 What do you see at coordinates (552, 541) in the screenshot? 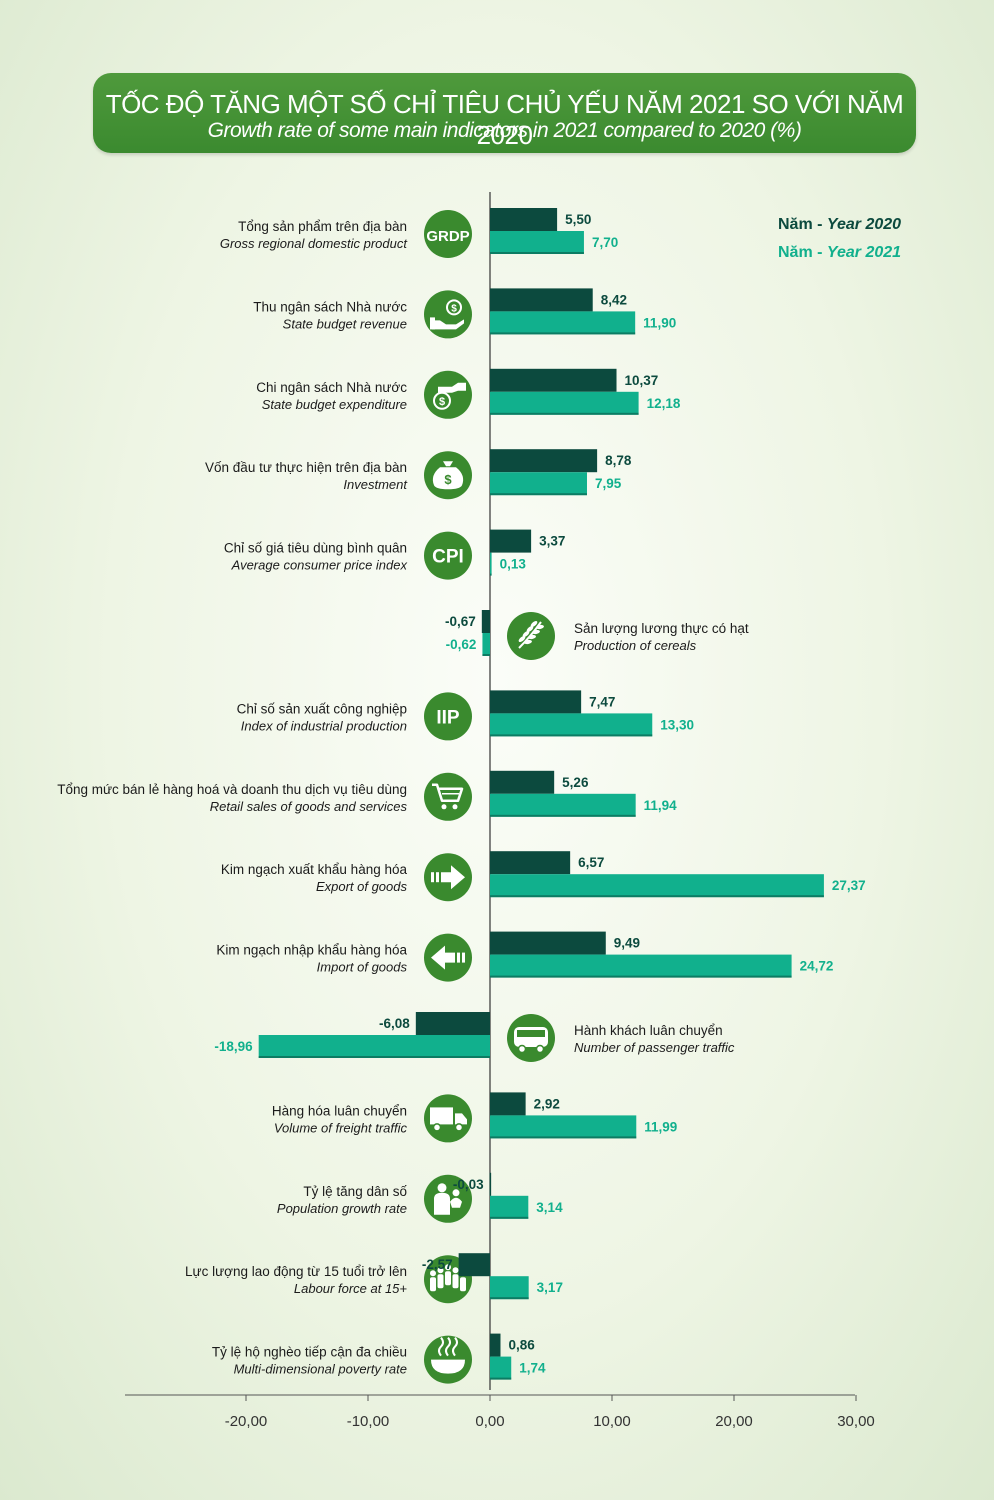
I see `value-label-2020: 3,37` at bounding box center [552, 541].